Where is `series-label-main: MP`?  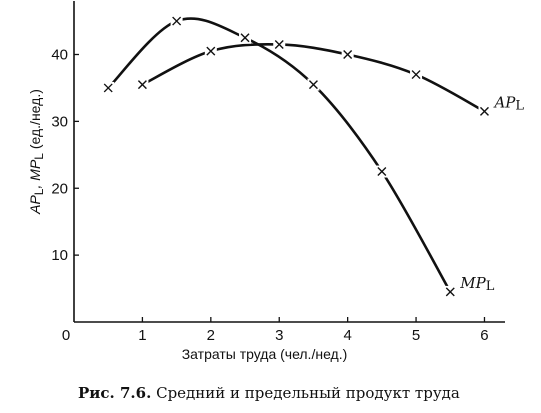 series-label-main: MP is located at coordinates (472, 283).